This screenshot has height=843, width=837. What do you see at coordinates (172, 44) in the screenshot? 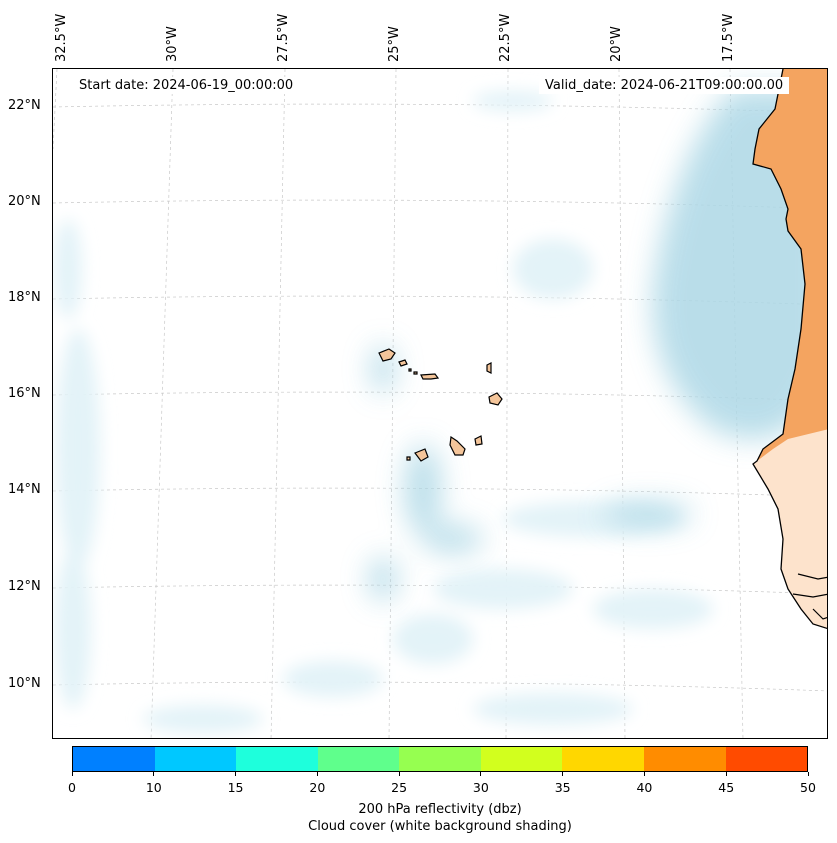
I see `lon-label-30w: 30°W` at bounding box center [172, 44].